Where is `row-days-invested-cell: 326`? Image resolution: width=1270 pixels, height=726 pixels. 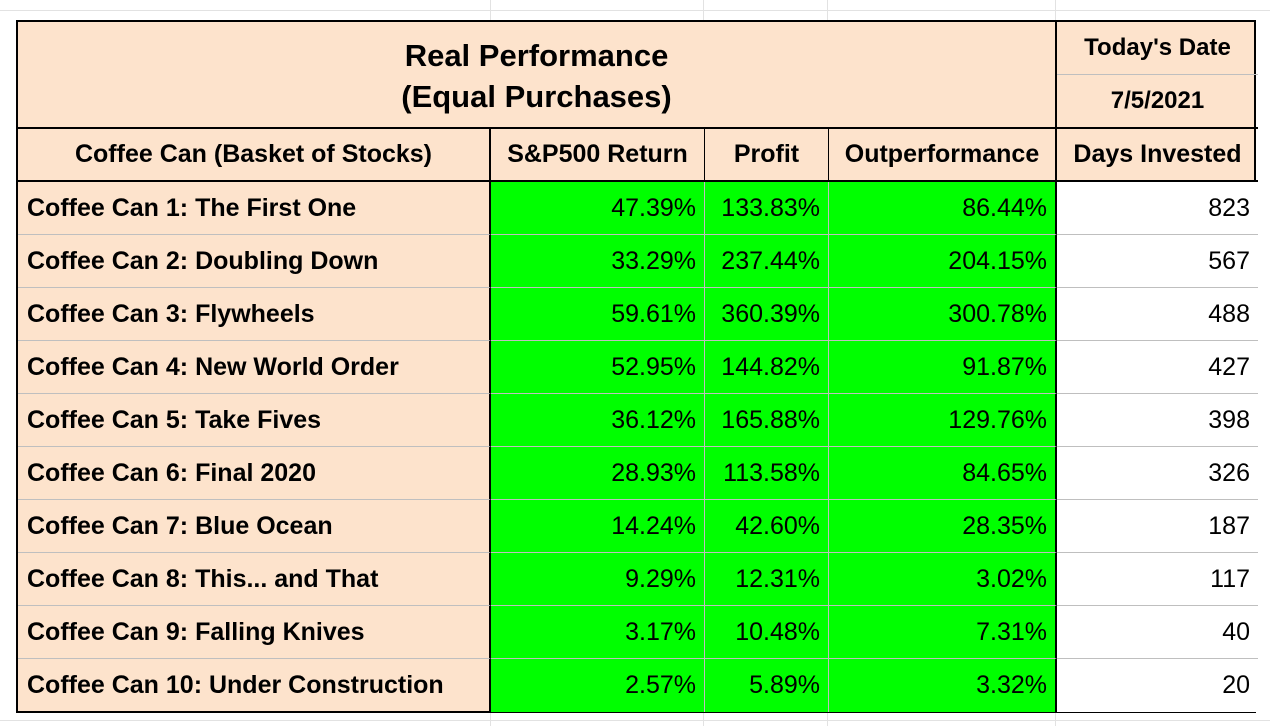
row-days-invested-cell: 326 is located at coordinates (1157, 473).